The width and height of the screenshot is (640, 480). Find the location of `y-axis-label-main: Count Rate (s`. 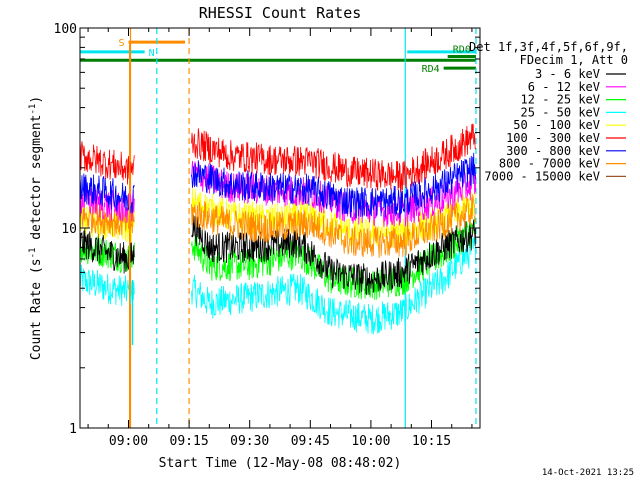

y-axis-label-main: Count Rate (s is located at coordinates (36, 309).